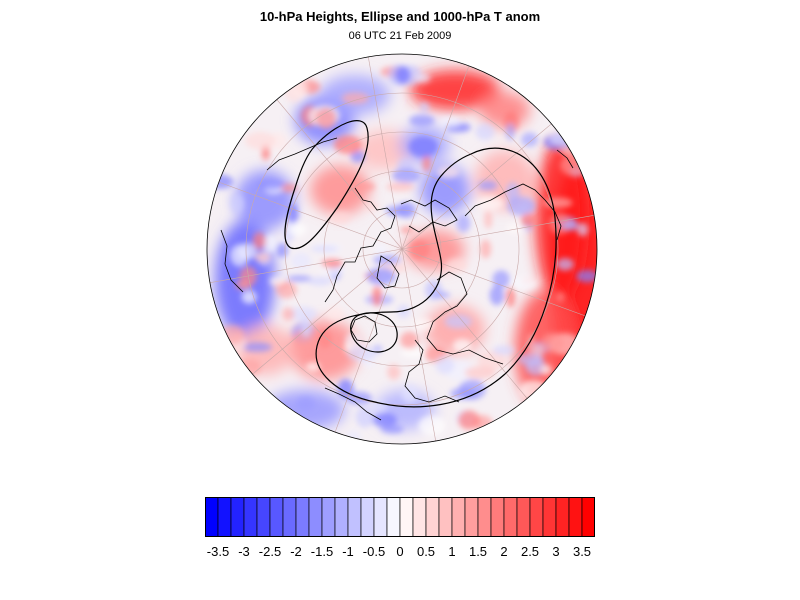  I want to click on colorbar-tick-label: 3.5, so click(582, 551).